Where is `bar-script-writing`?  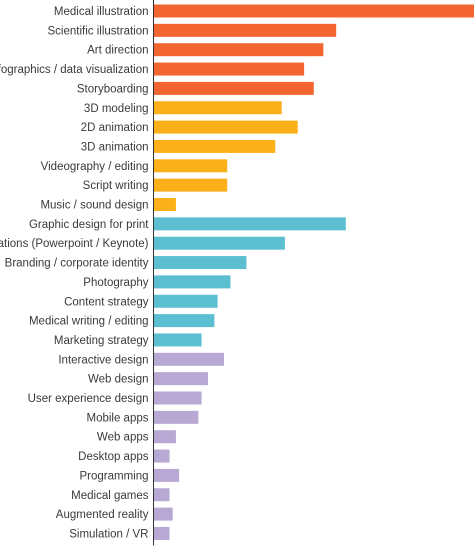 bar-script-writing is located at coordinates (190, 185).